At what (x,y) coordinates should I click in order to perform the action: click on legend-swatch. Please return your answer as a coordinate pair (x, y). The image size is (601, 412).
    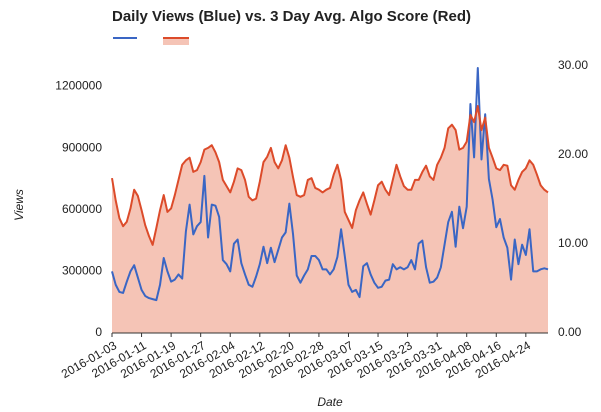
    Looking at the image, I should click on (176, 41).